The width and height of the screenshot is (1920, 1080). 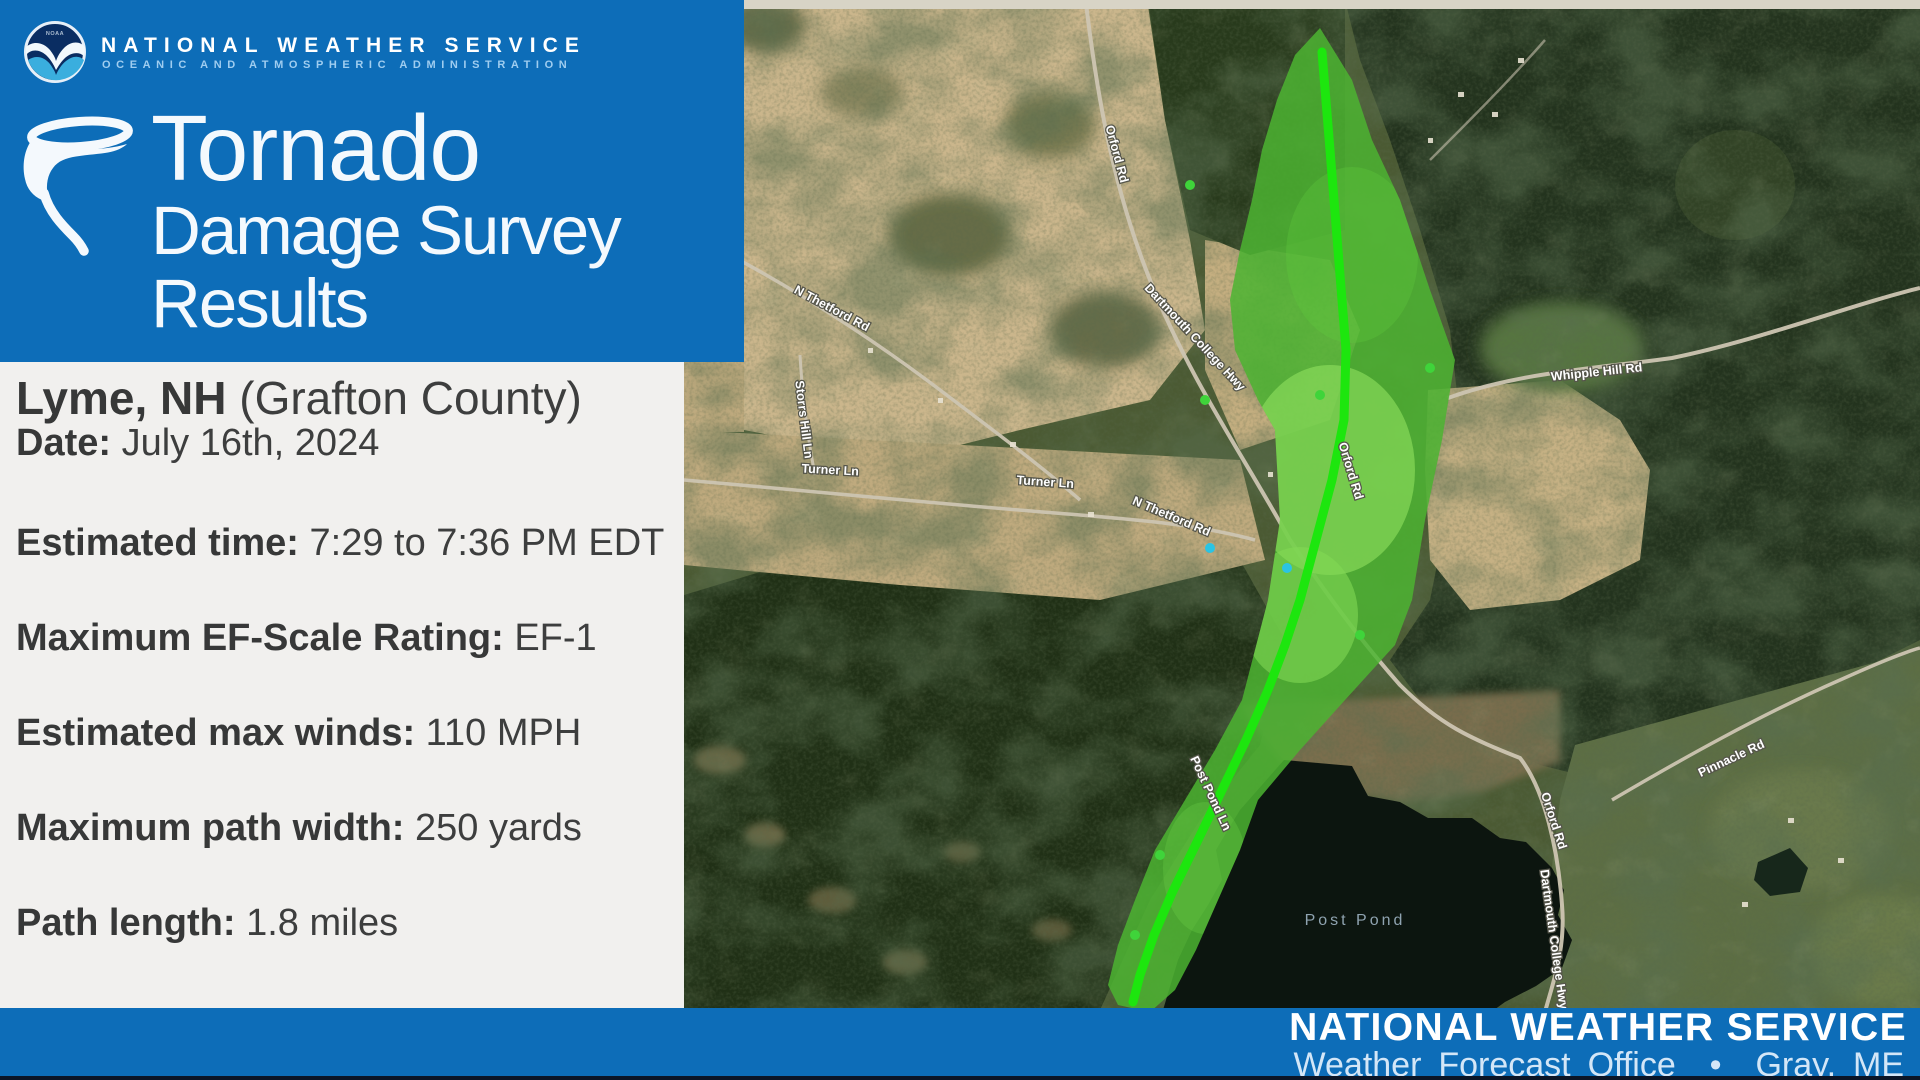 I want to click on svg-text: NOAA, so click(x=55, y=34).